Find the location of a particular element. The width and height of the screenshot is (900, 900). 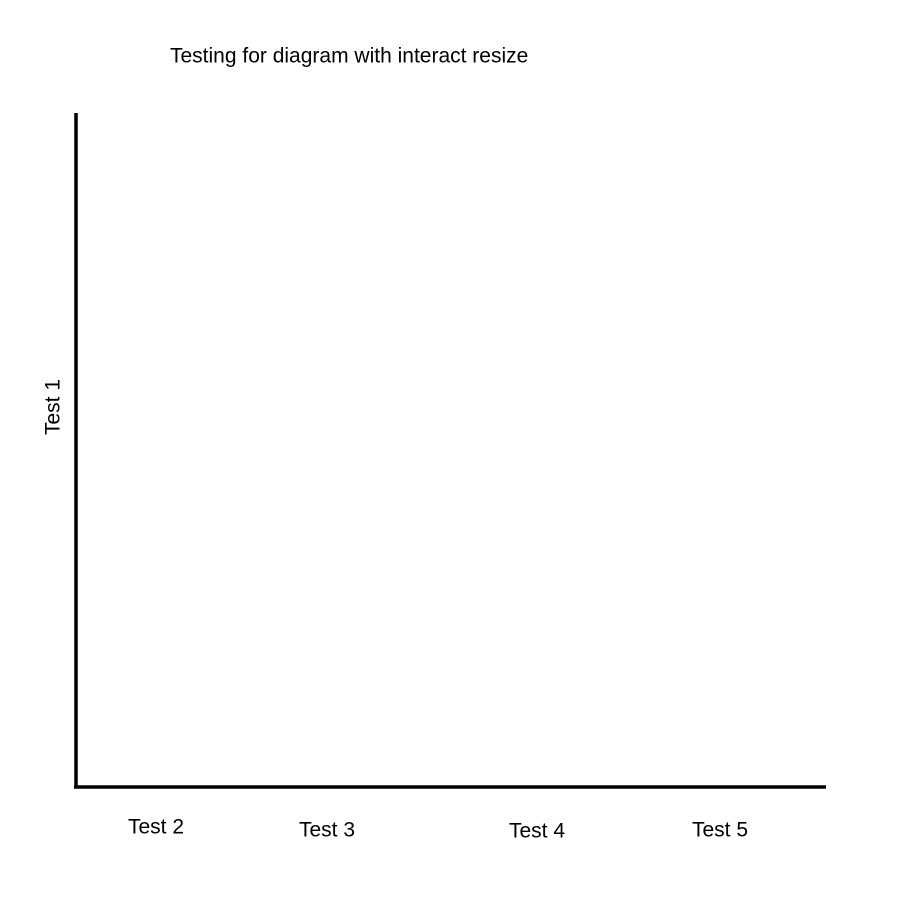

x-label: Test 3 is located at coordinates (327, 830).